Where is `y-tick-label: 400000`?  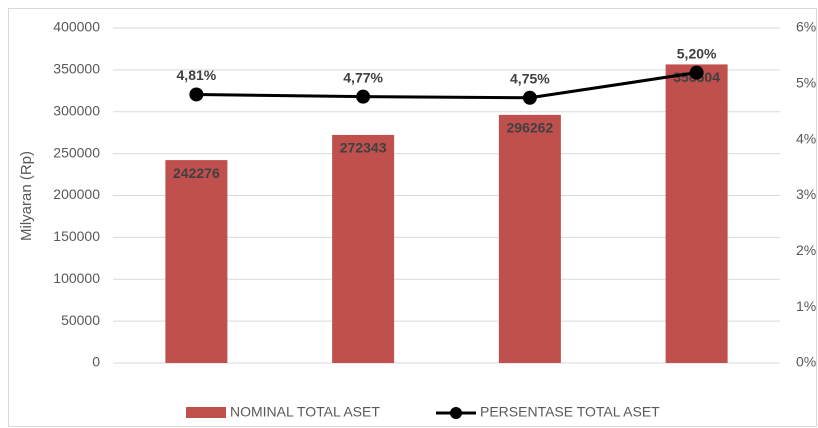 y-tick-label: 400000 is located at coordinates (76, 27).